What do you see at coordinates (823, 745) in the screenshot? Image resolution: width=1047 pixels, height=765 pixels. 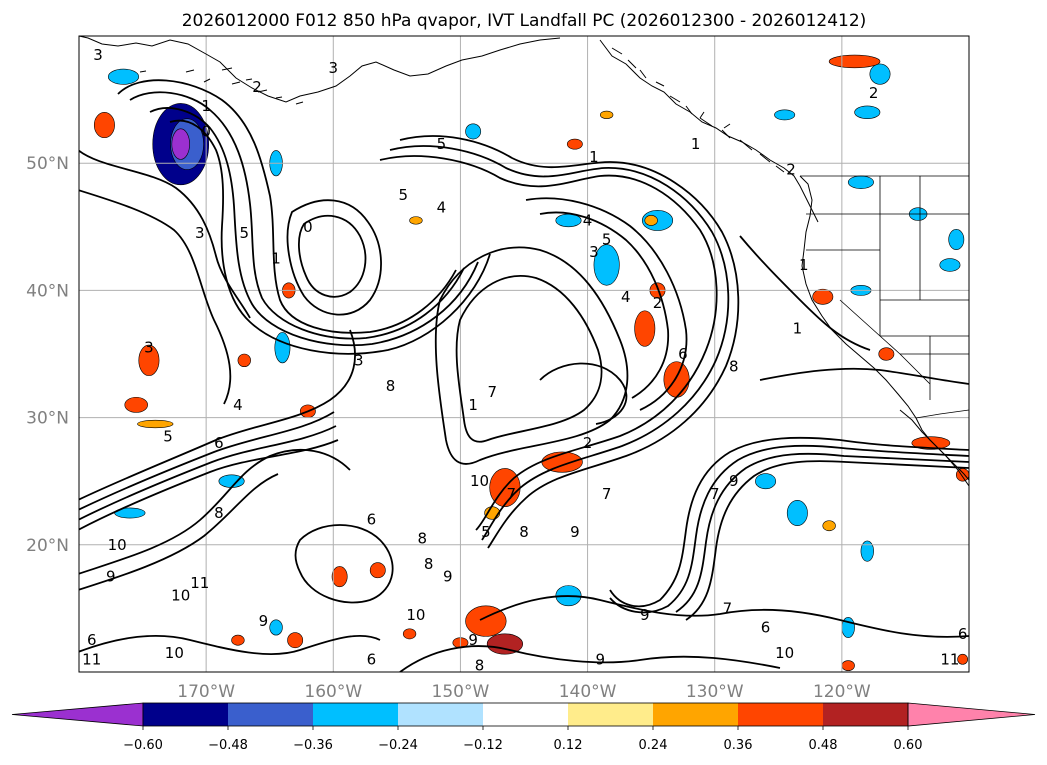 I see `colorbar-tick-label: 0.48` at bounding box center [823, 745].